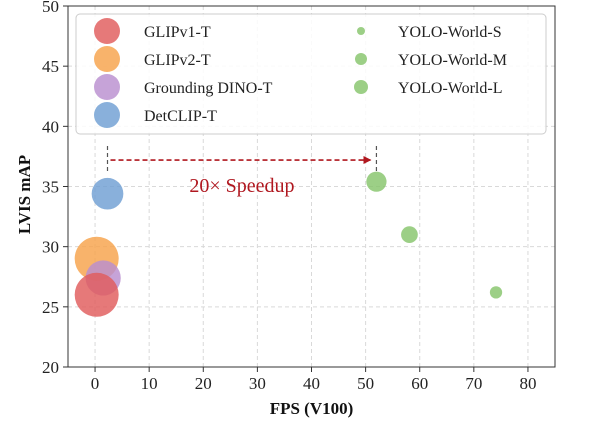 The height and width of the screenshot is (437, 595). What do you see at coordinates (50, 66) in the screenshot?
I see `y-tick-label: 45` at bounding box center [50, 66].